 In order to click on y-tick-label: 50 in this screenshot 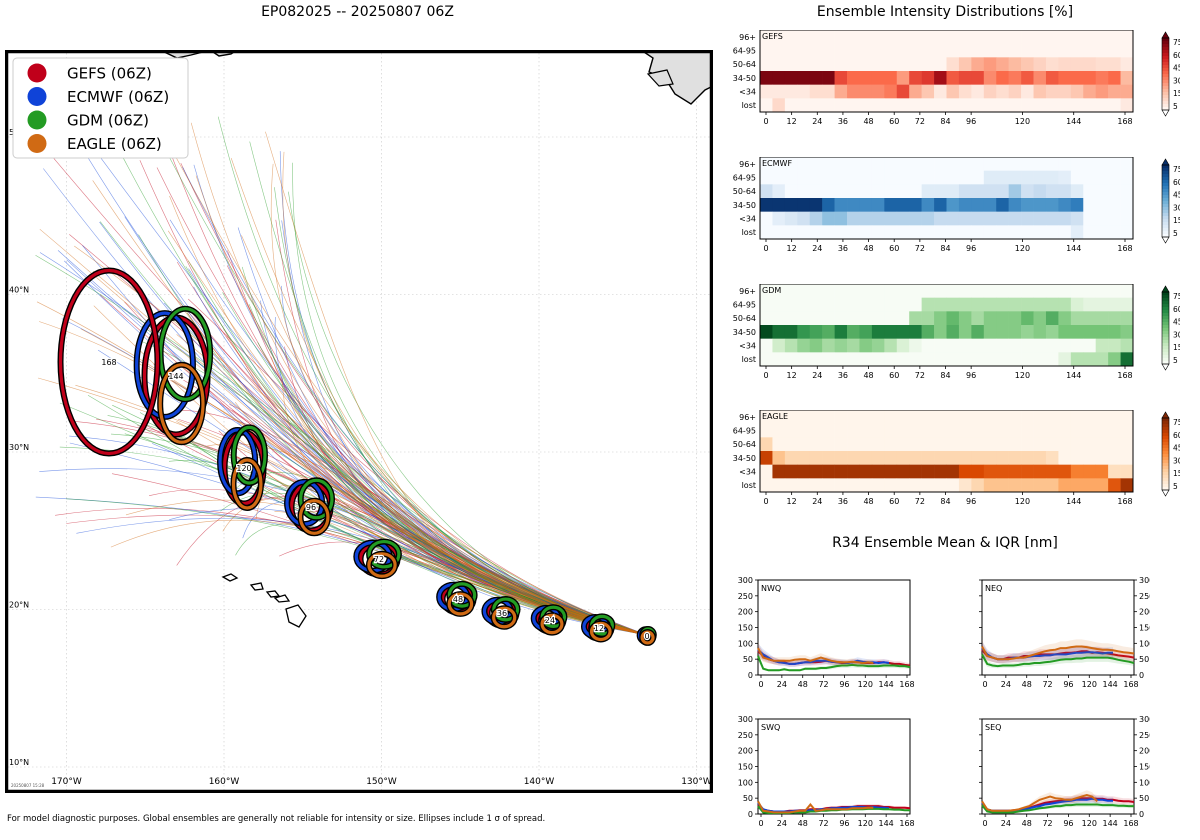, I will do `click(748, 659)`.